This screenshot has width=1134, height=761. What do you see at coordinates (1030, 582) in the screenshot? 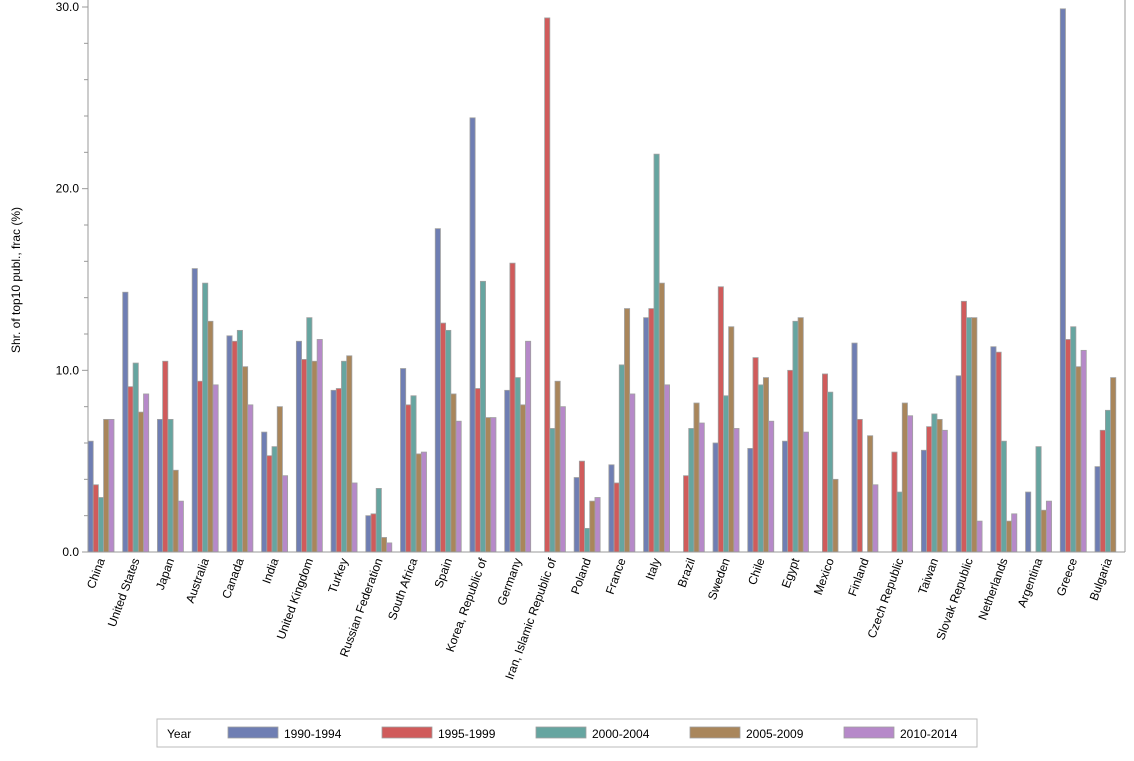
I see `x-tick-label: Argentina` at bounding box center [1030, 582].